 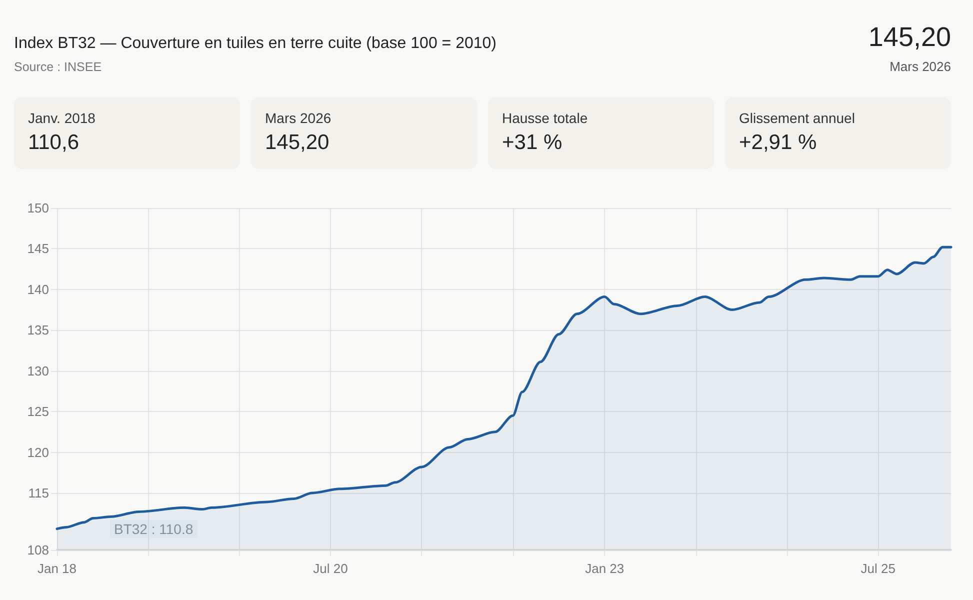 What do you see at coordinates (62, 118) in the screenshot?
I see `text: Janv. 2018` at bounding box center [62, 118].